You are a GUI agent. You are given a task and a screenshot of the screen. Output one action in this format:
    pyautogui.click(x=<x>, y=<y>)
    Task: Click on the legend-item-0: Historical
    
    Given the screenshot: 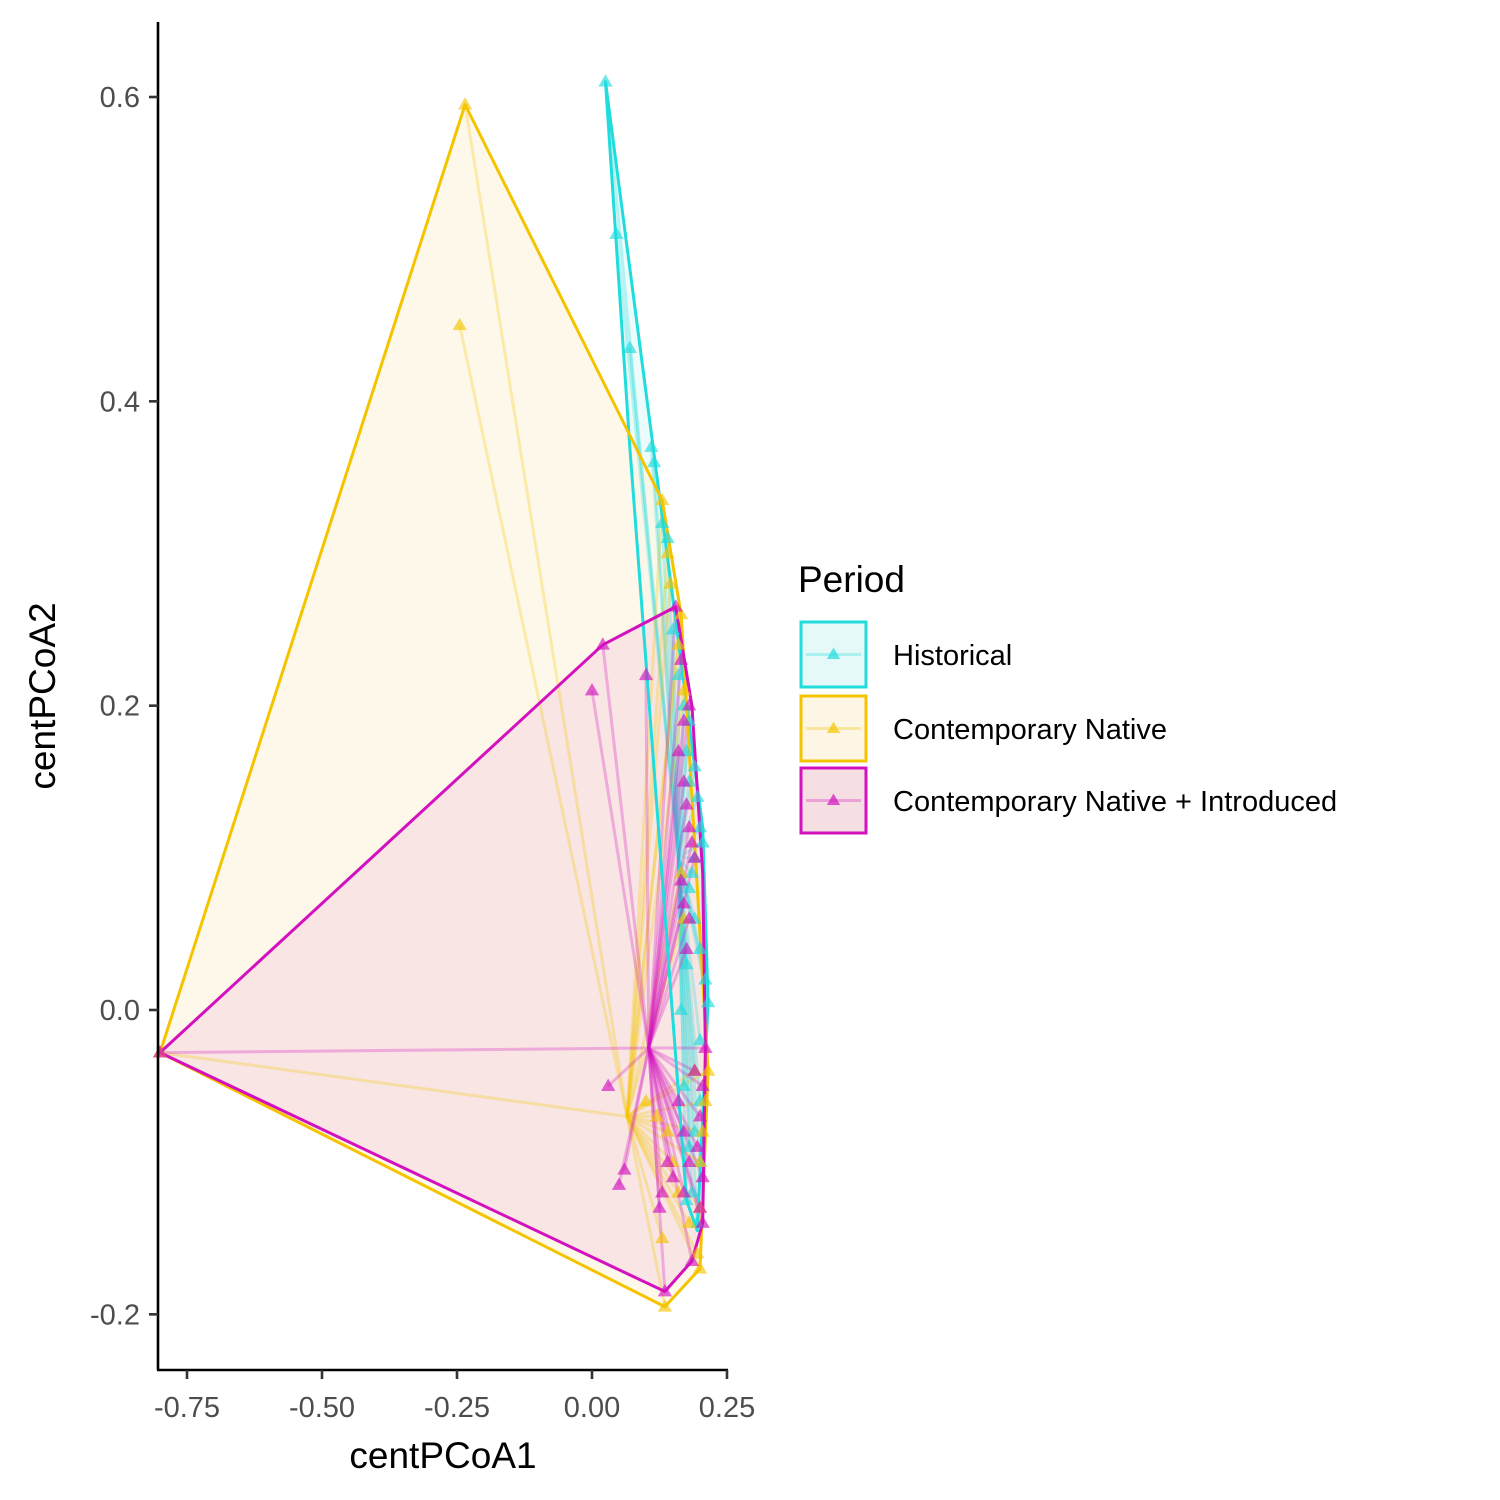 What is the action you would take?
    pyautogui.click(x=905, y=654)
    